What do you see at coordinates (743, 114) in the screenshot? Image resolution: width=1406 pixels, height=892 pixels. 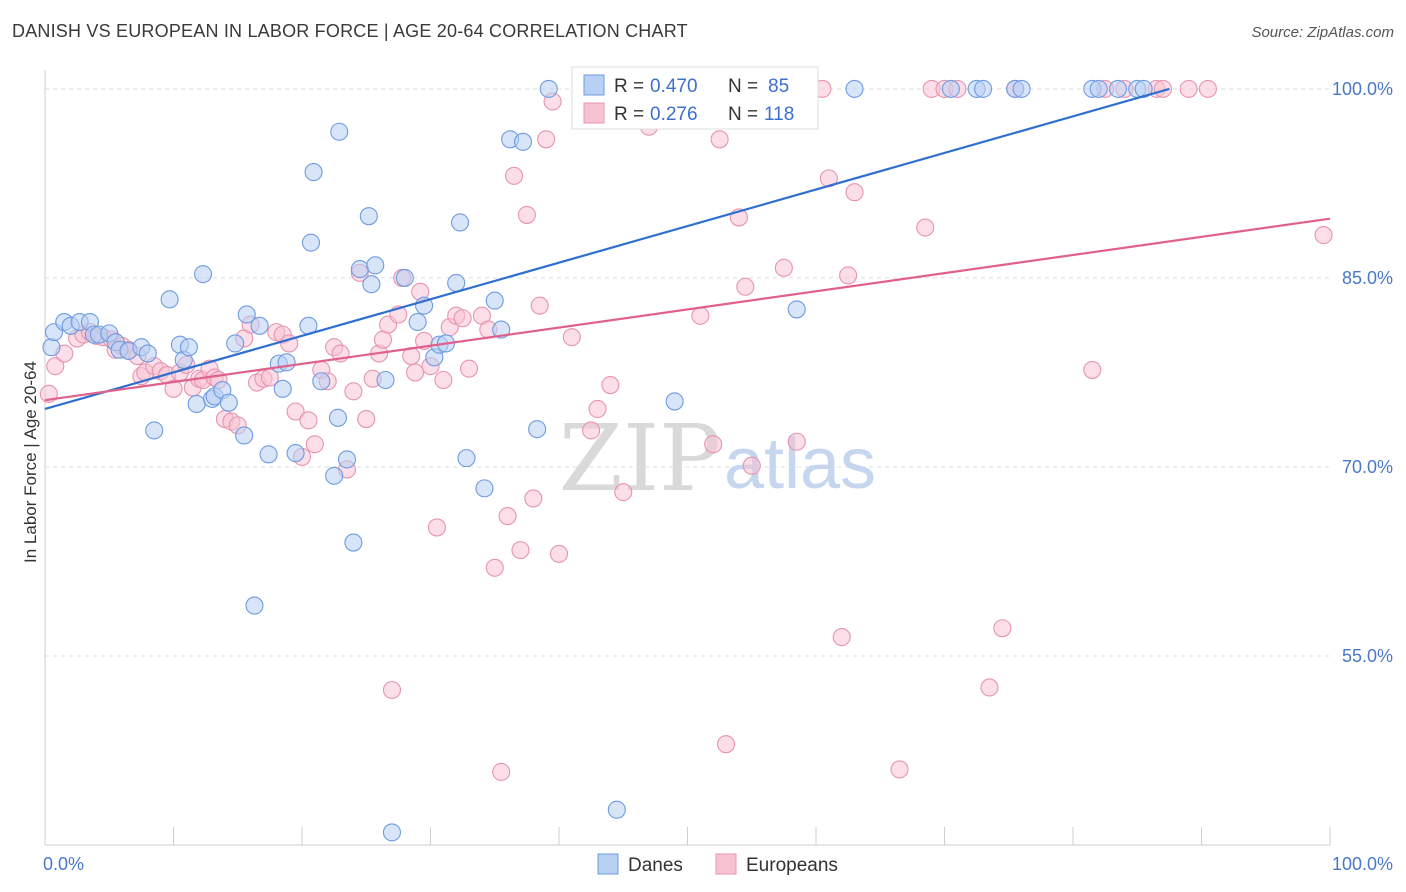 I see `legend-europeans-n-label: N =` at bounding box center [743, 114].